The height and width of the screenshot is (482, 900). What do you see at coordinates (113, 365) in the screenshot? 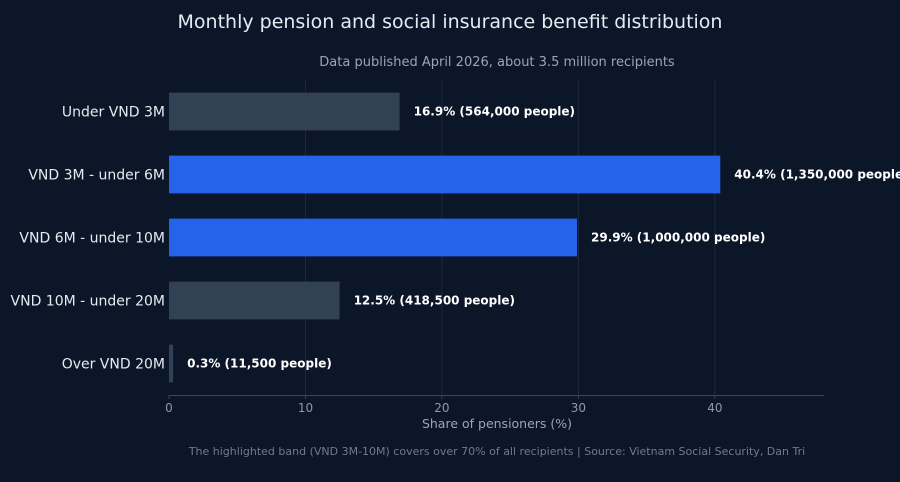
I see `category-label: Over VND 20M` at bounding box center [113, 365].